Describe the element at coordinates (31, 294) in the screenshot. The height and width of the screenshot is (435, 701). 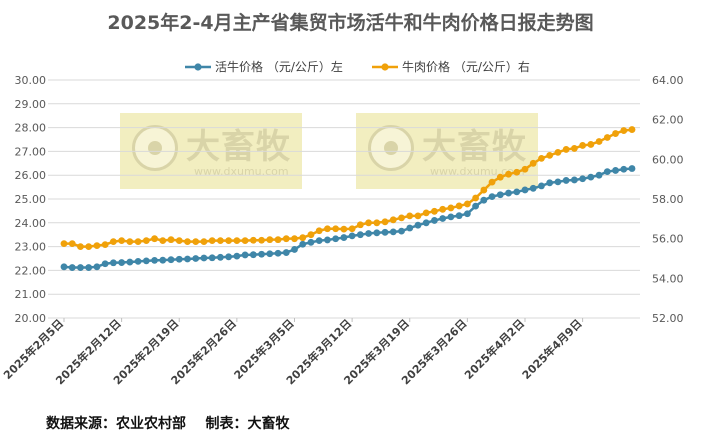
I see `y-left-tick-label: 21.00` at that location.